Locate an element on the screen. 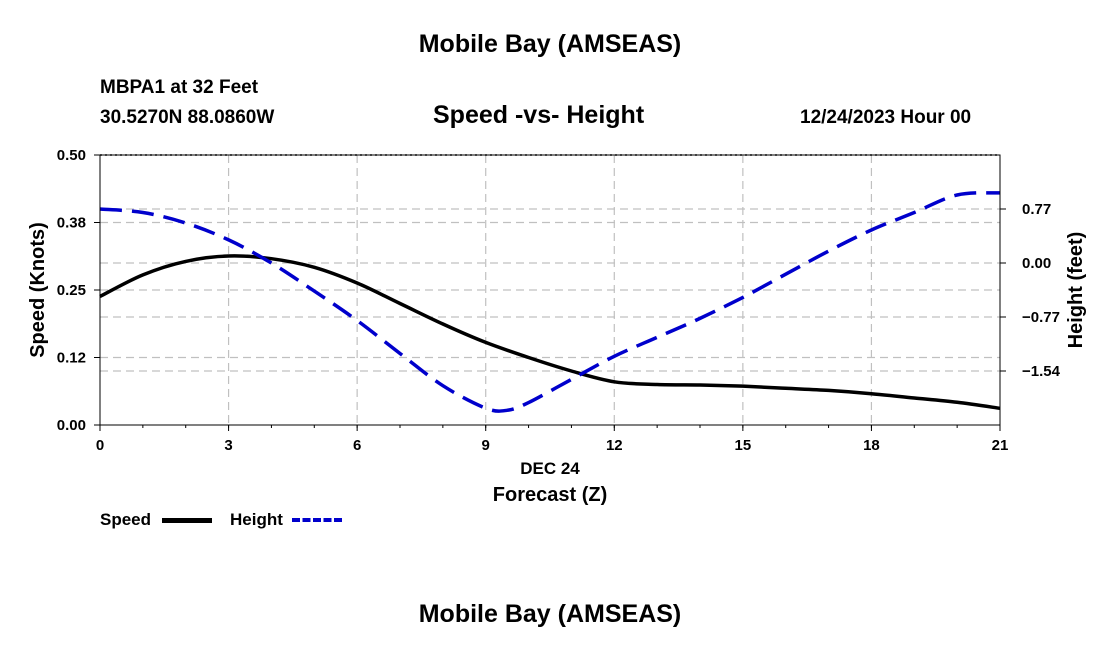 Image resolution: width=1100 pixels, height=650 pixels. legend-speed-swatch is located at coordinates (187, 520).